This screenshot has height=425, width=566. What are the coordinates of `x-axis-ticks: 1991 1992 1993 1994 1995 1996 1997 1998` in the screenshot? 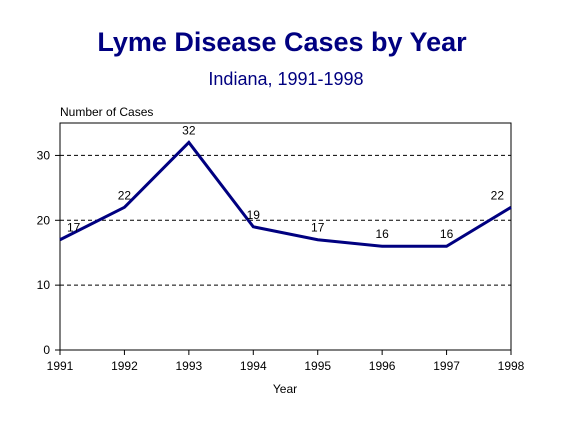 It's located at (286, 361).